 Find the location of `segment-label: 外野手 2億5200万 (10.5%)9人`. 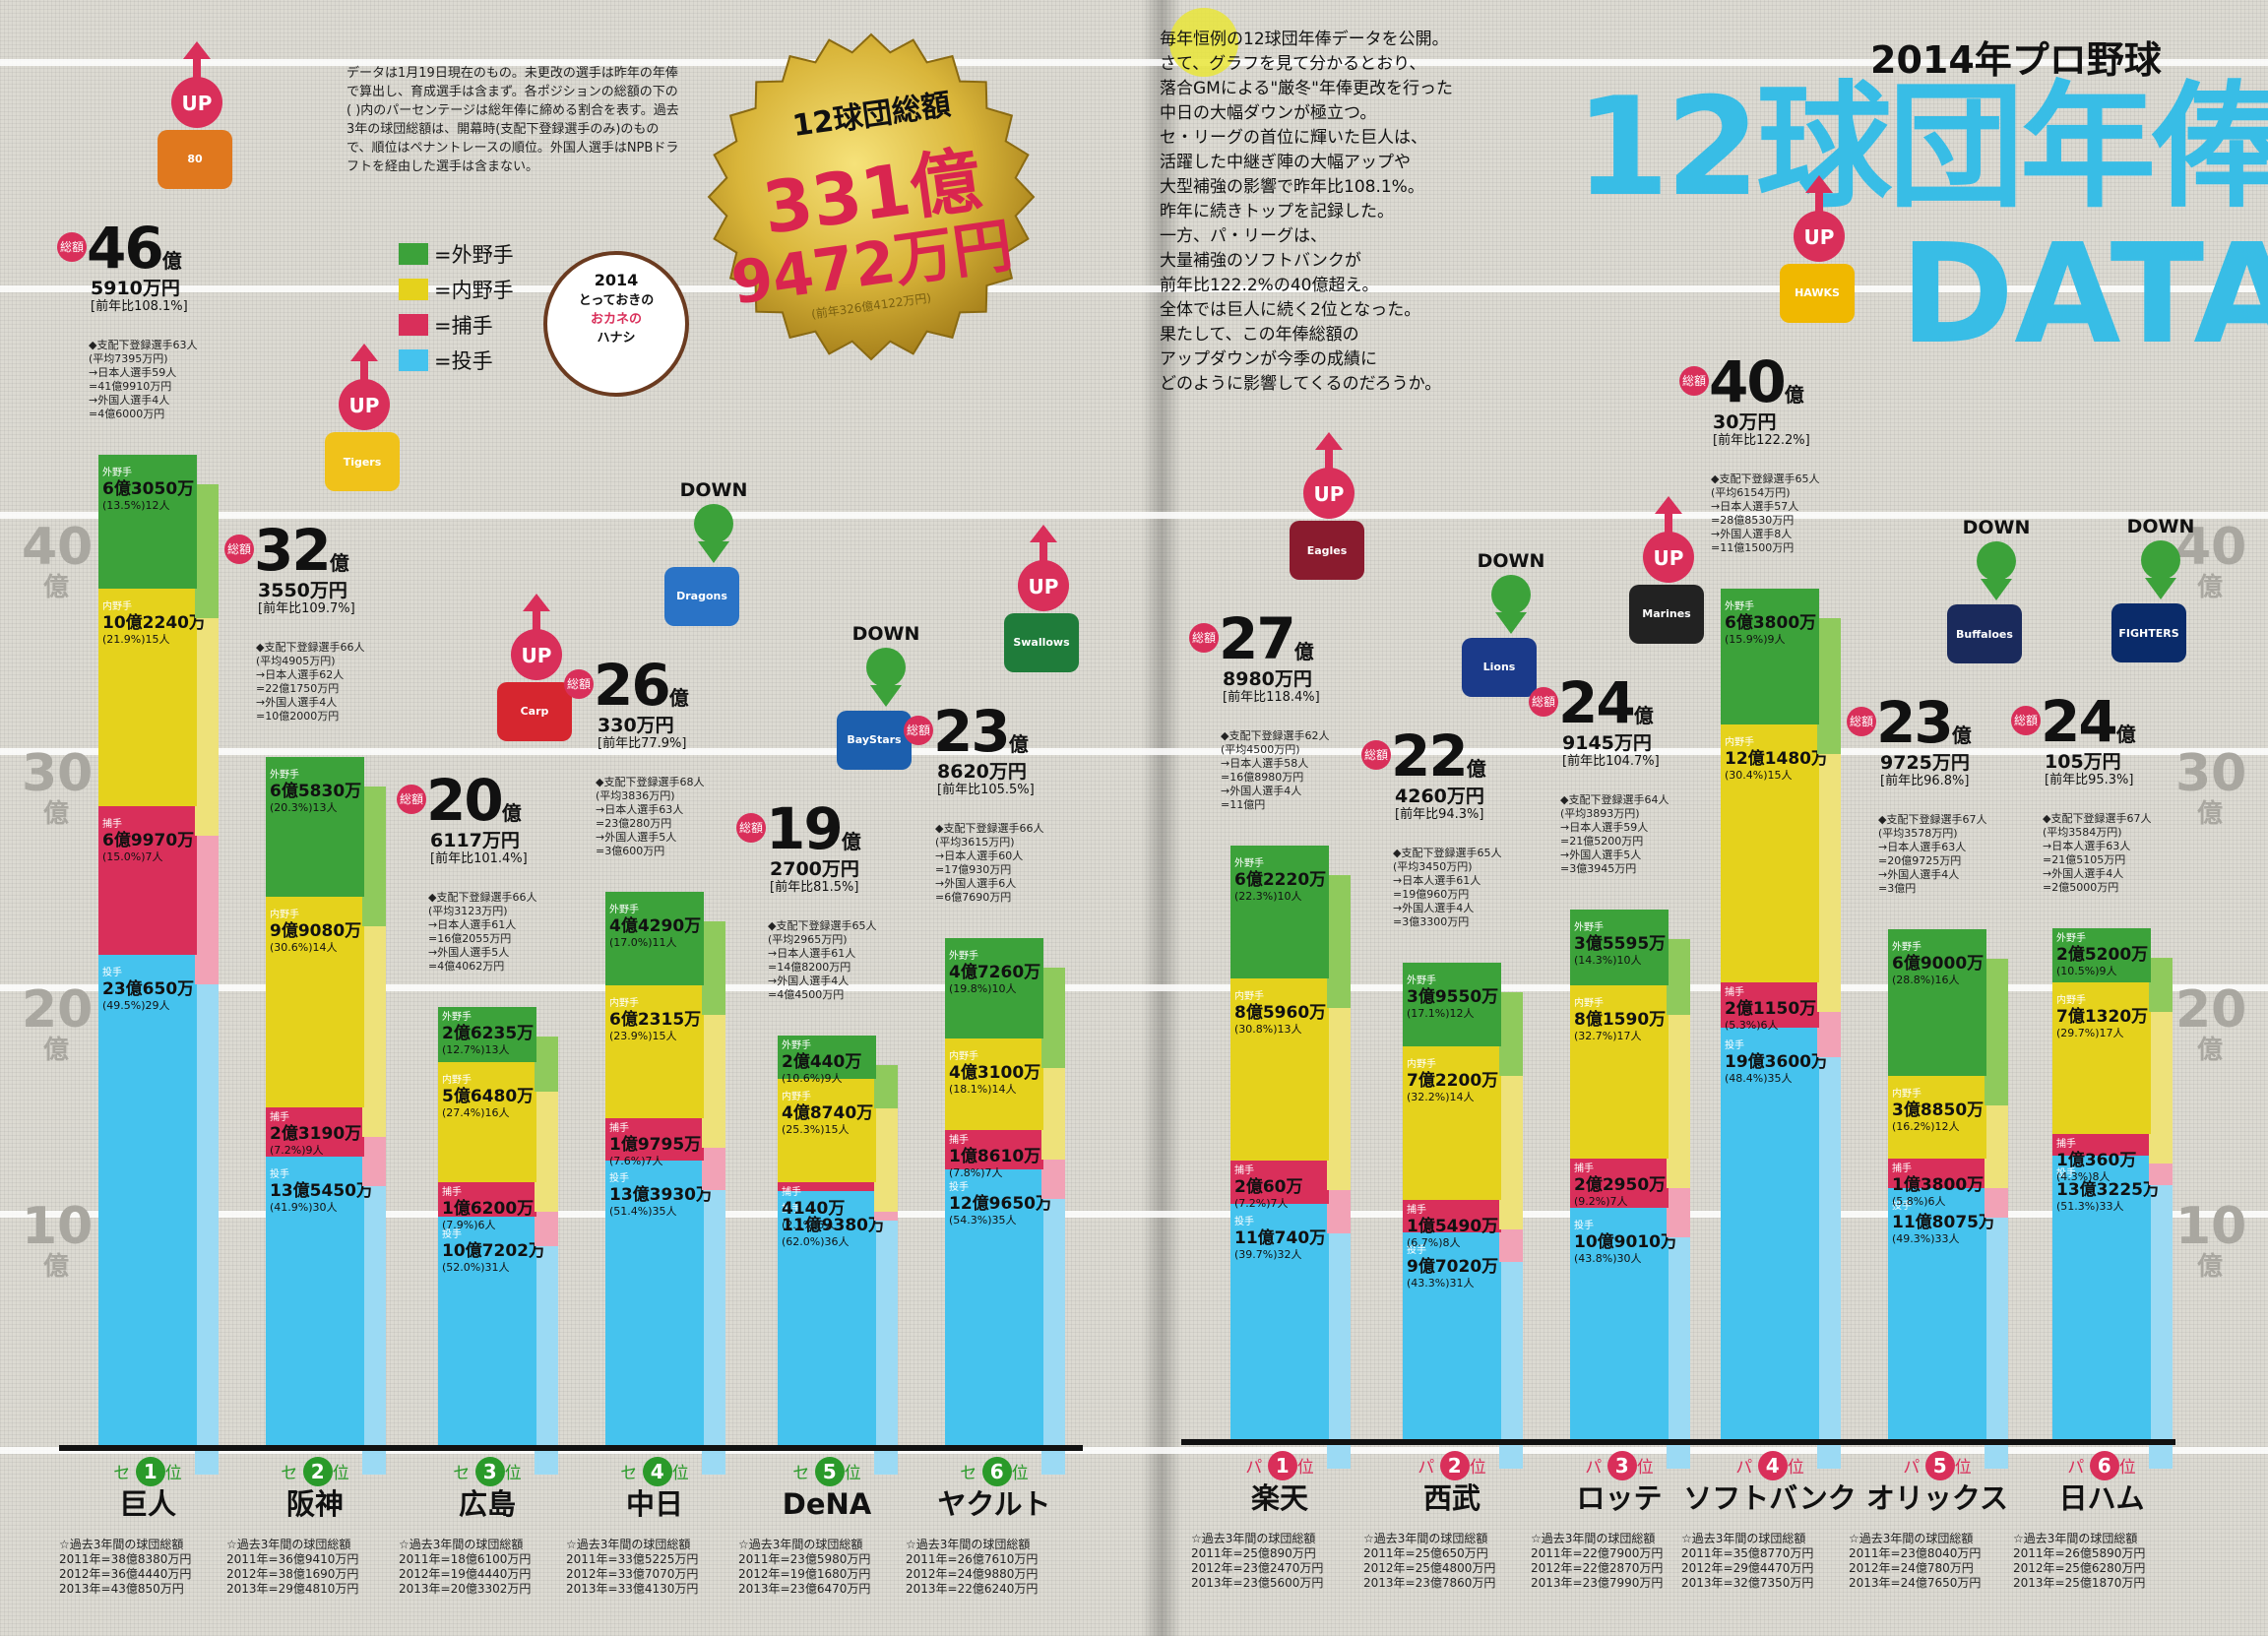

segment-label: 外野手 2億5200万 (10.5%)9人 is located at coordinates (2102, 954).